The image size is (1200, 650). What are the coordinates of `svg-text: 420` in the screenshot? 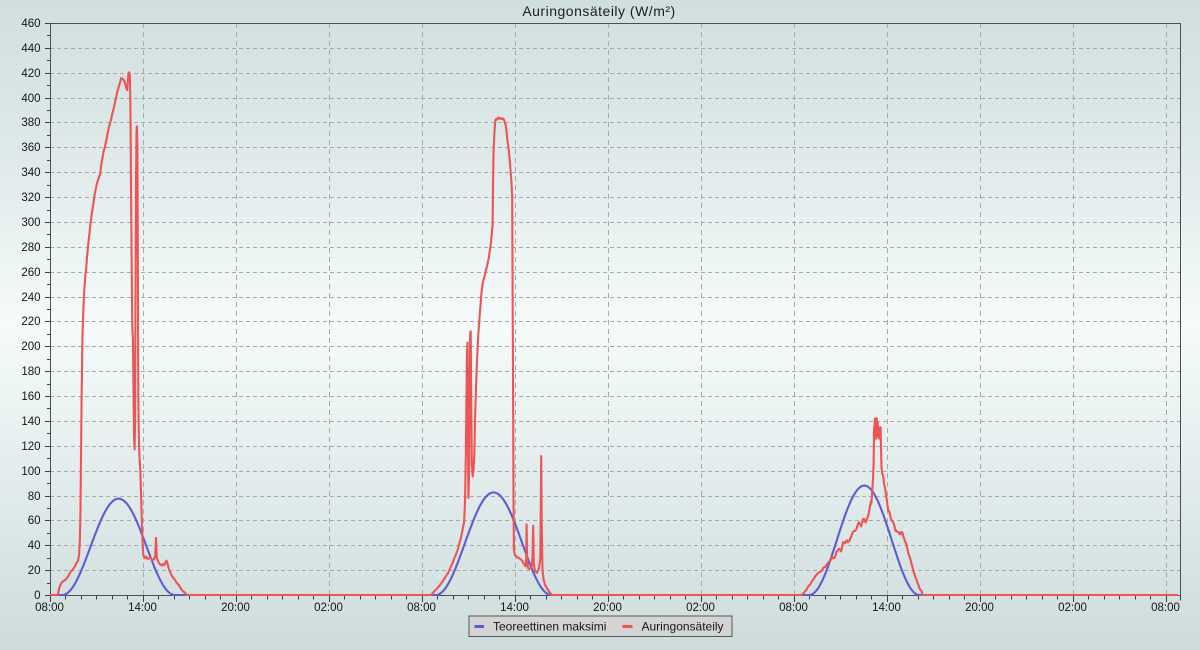 It's located at (30, 74).